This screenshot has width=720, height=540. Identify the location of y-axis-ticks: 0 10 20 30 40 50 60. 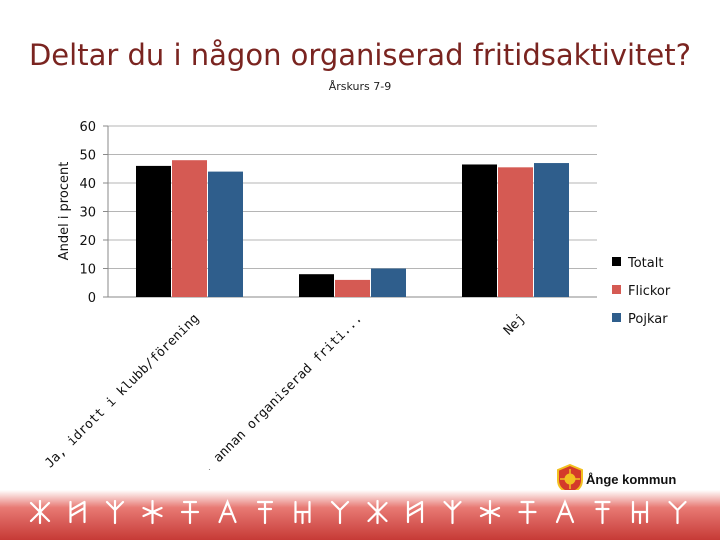
(93, 213).